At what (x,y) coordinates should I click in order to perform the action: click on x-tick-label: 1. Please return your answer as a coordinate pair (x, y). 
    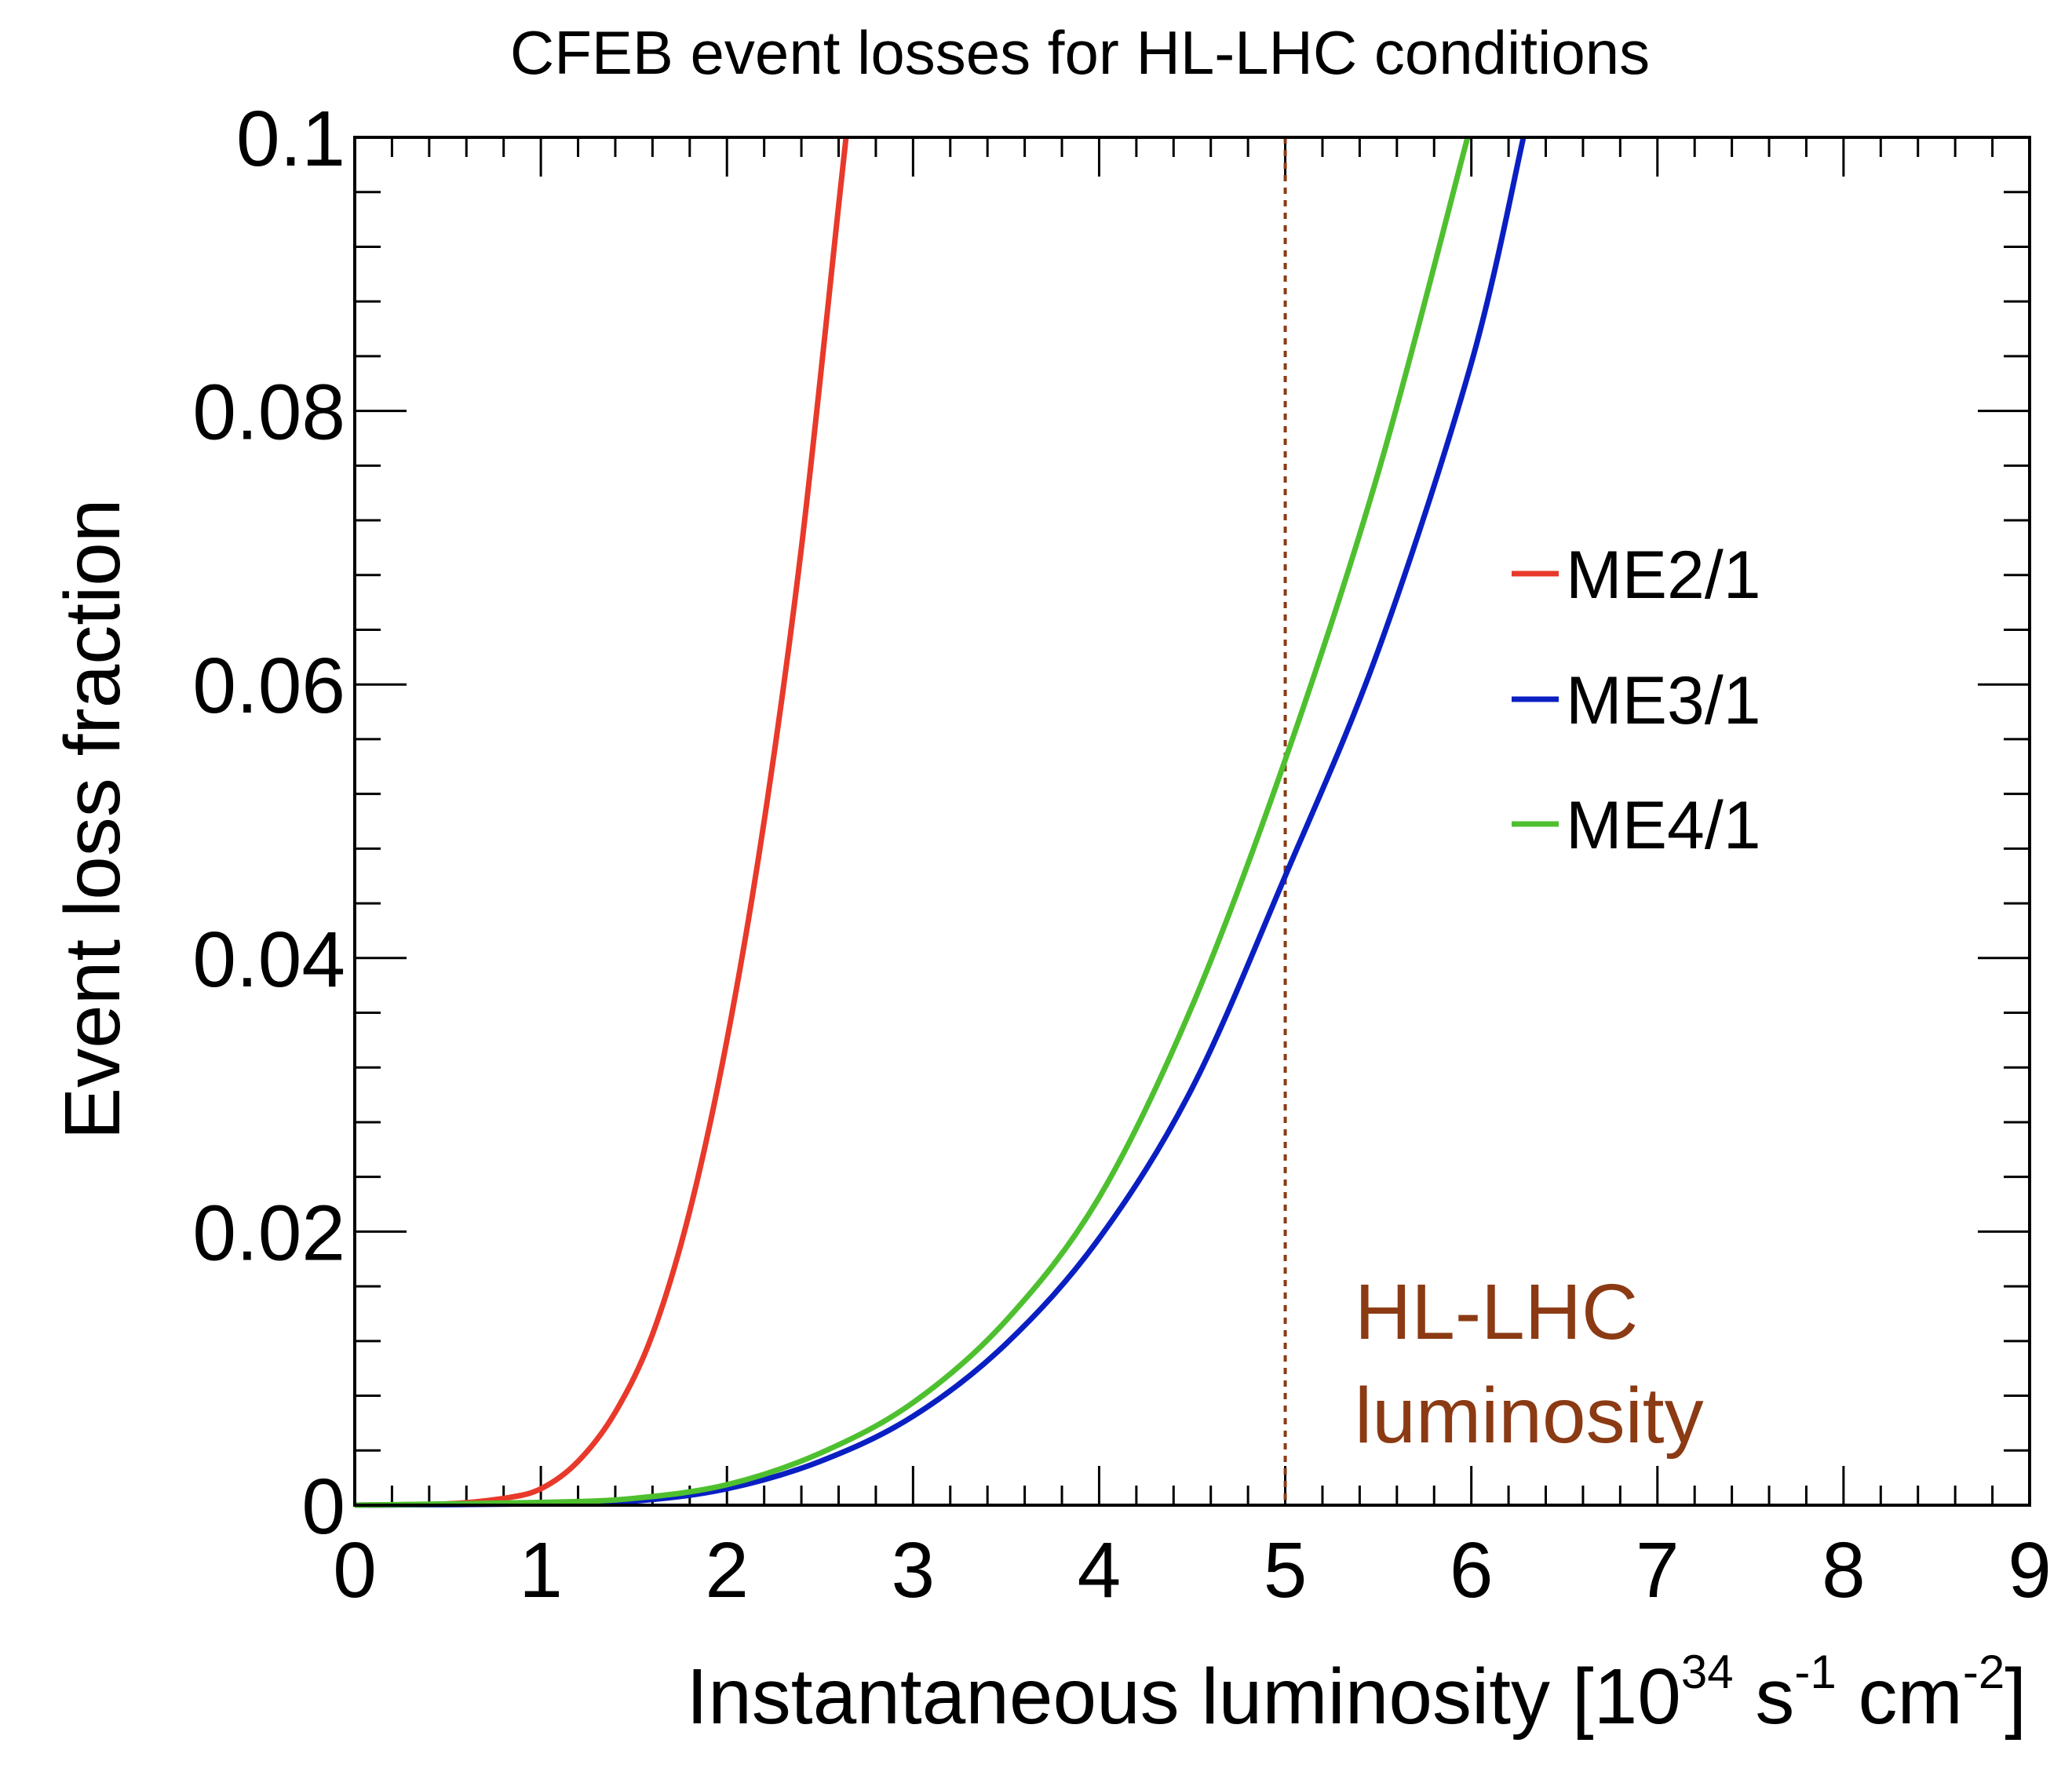
    Looking at the image, I should click on (541, 1570).